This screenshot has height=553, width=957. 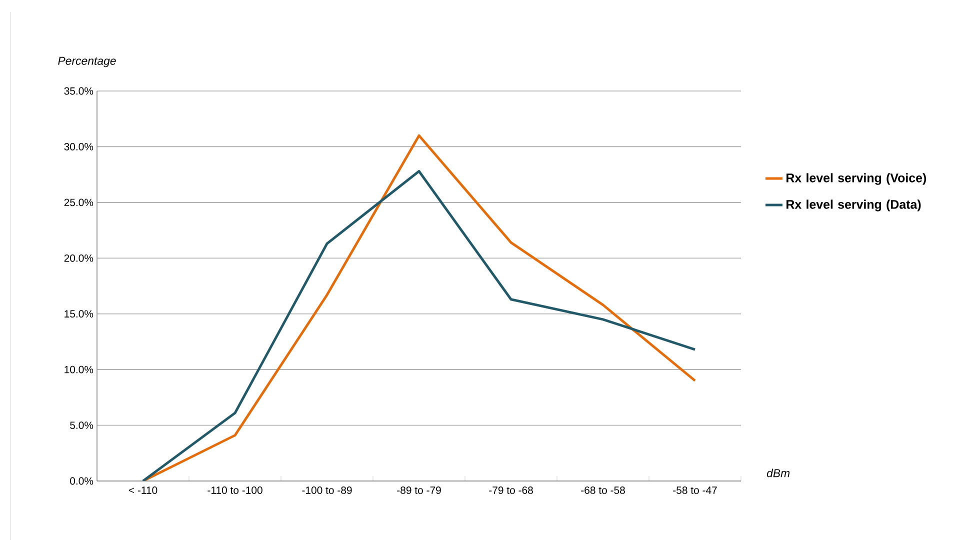 What do you see at coordinates (511, 490) in the screenshot?
I see `x-tick-label: -79 to -68` at bounding box center [511, 490].